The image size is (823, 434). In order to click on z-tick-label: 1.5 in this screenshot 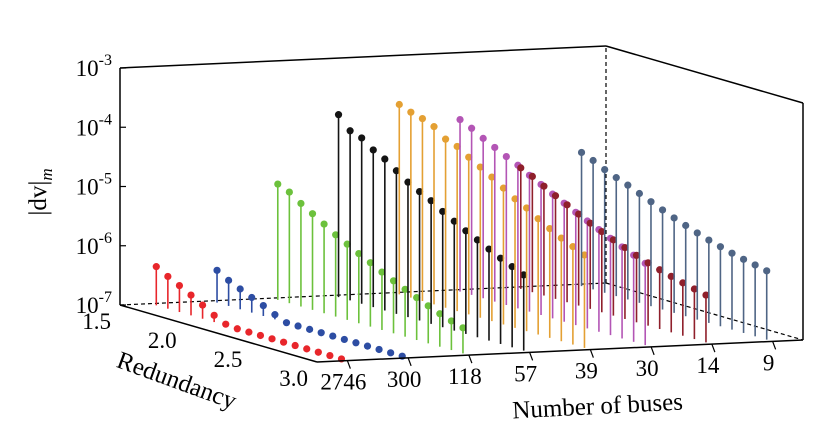, I will do `click(96, 321)`.